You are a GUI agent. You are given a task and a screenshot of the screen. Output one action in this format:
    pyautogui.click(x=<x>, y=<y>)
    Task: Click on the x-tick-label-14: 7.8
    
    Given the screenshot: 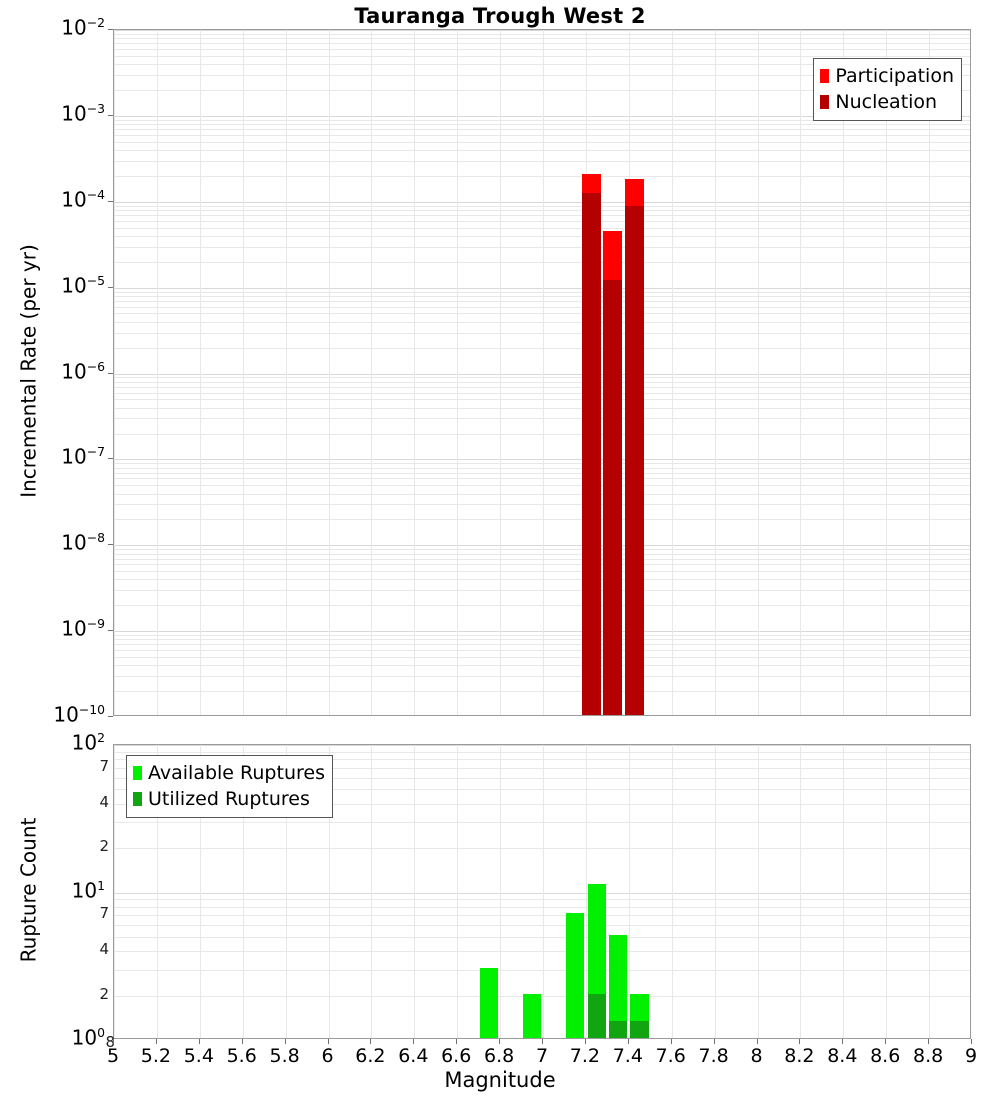 What is the action you would take?
    pyautogui.click(x=713, y=1056)
    